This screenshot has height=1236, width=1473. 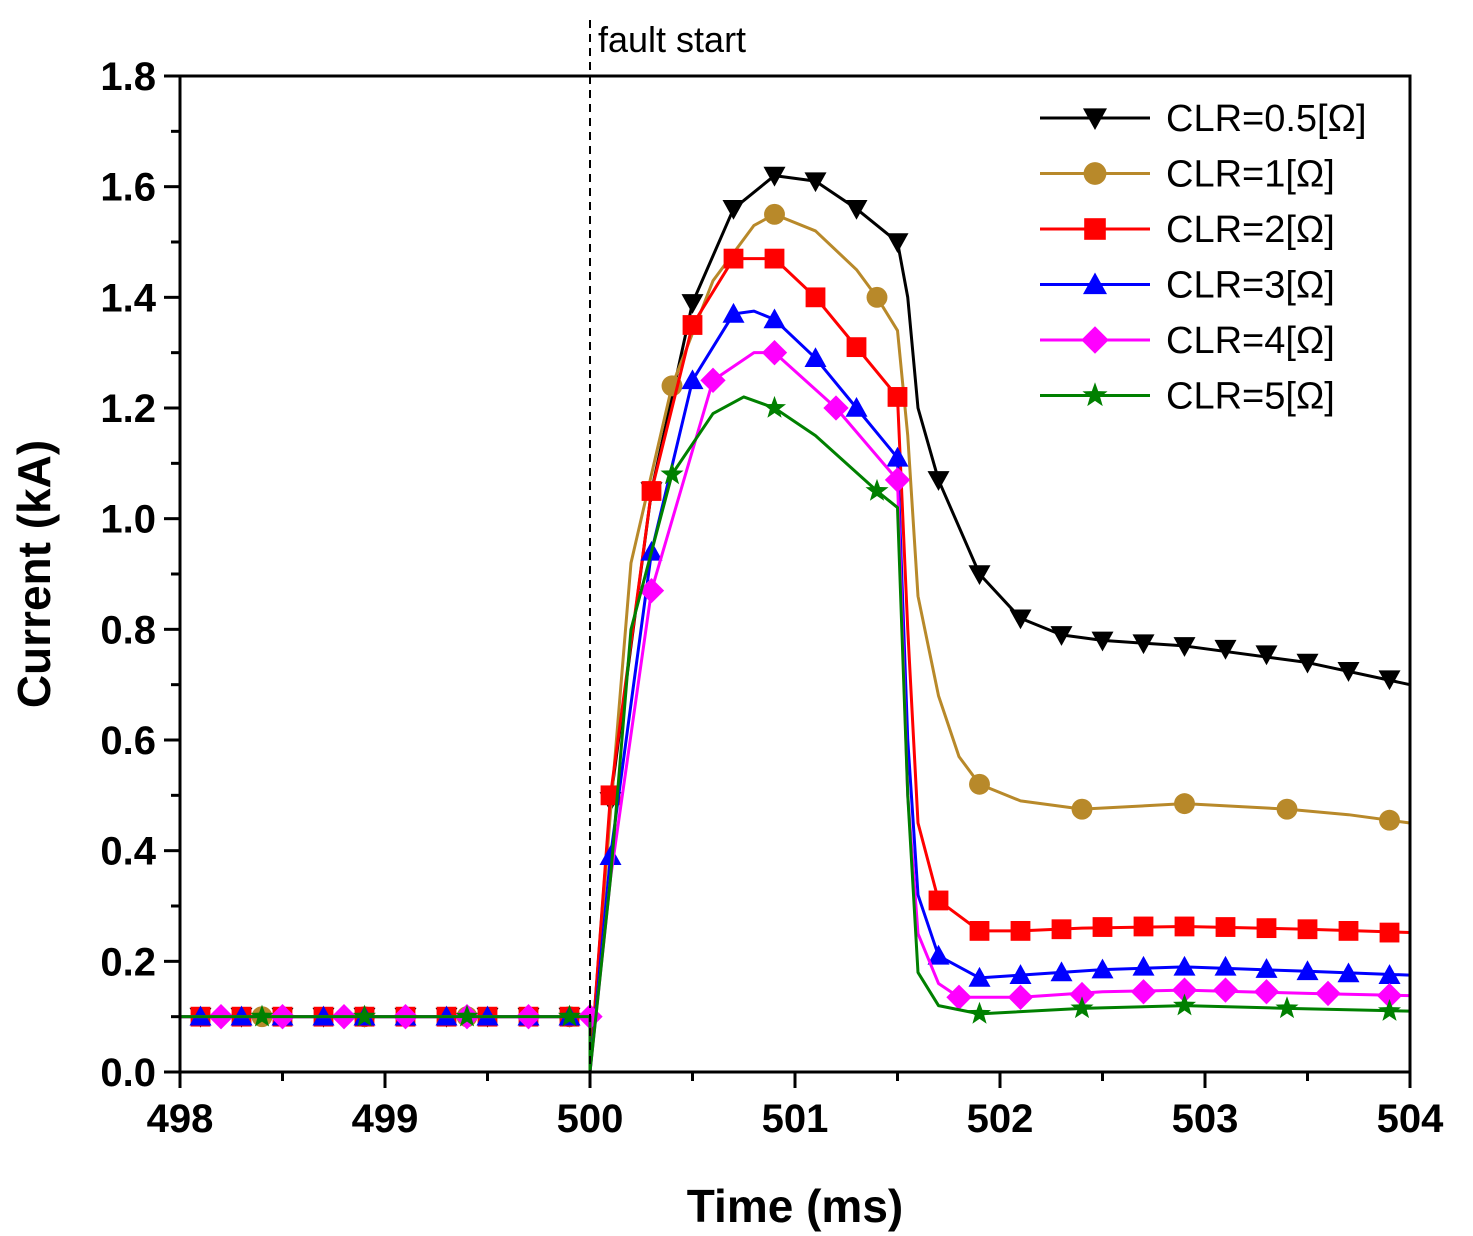 What do you see at coordinates (128, 188) in the screenshot?
I see `y-tick-label: 1.6` at bounding box center [128, 188].